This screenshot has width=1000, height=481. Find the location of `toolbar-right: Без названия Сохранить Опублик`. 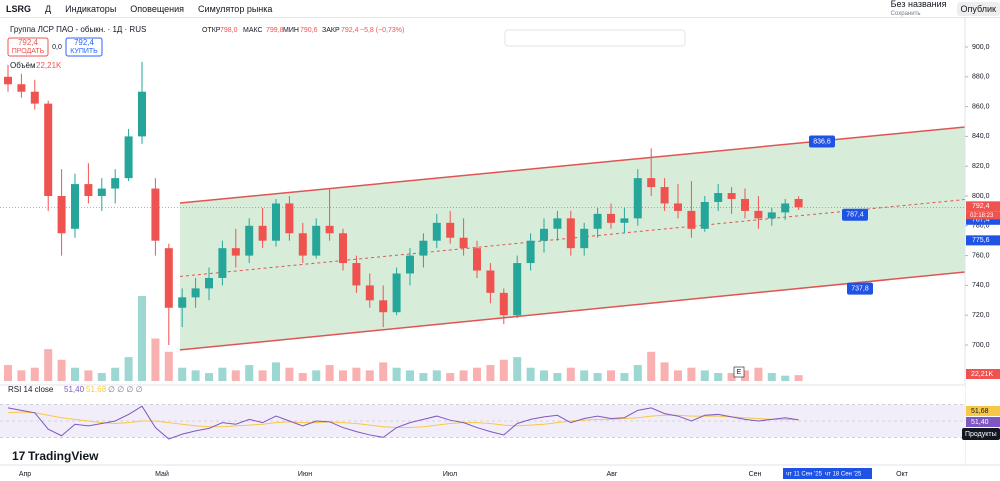

toolbar-right: Без названия Сохранить Опублик is located at coordinates (945, 9).